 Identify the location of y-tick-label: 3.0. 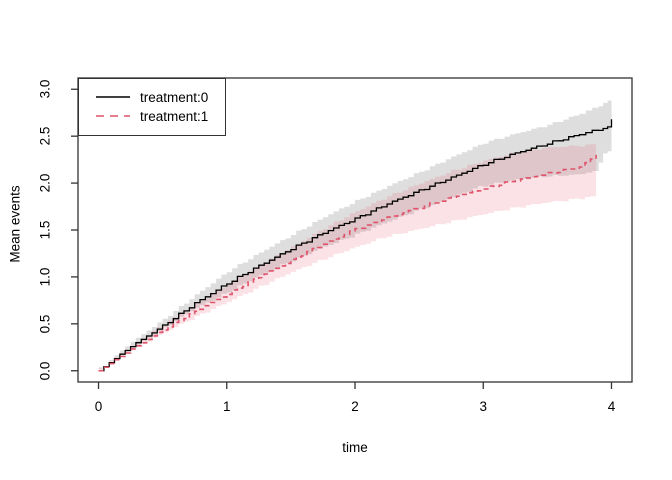
(45, 89).